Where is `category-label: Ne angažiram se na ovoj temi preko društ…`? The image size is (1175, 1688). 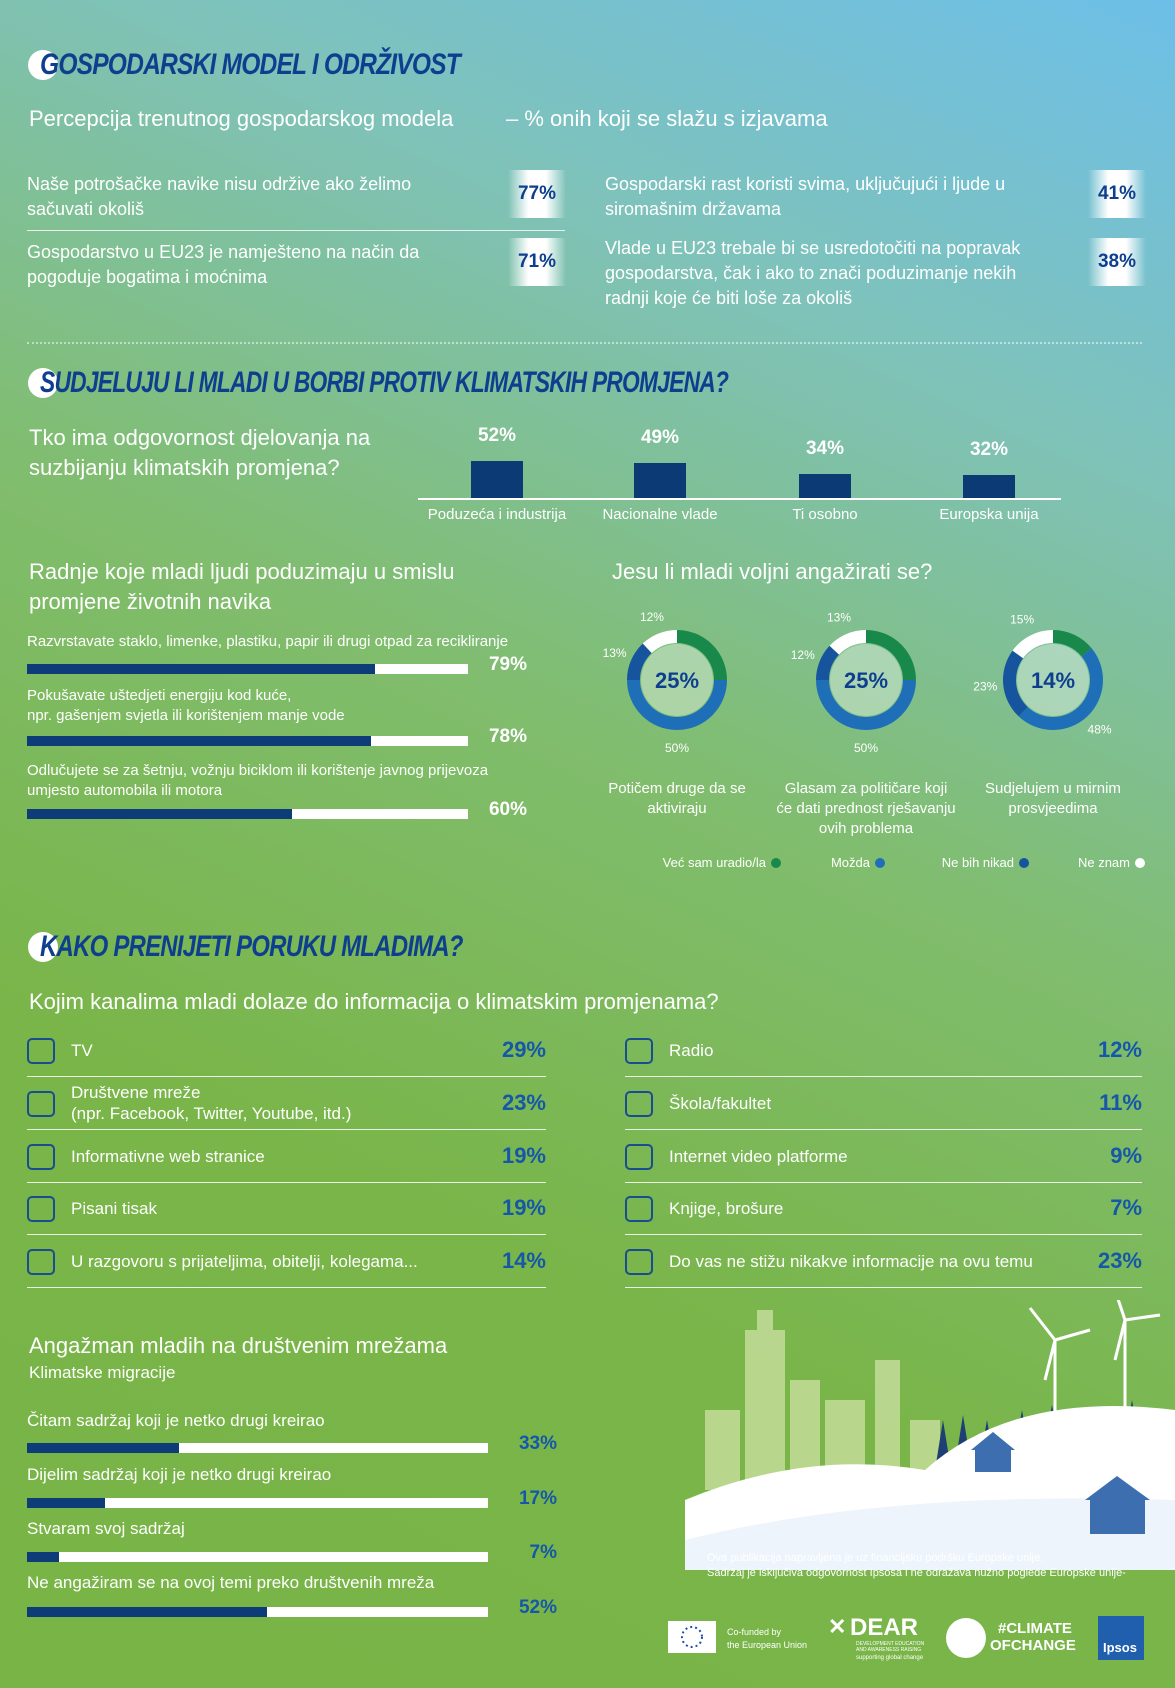 category-label: Ne angažiram se na ovoj temi preko društ… is located at coordinates (231, 1582).